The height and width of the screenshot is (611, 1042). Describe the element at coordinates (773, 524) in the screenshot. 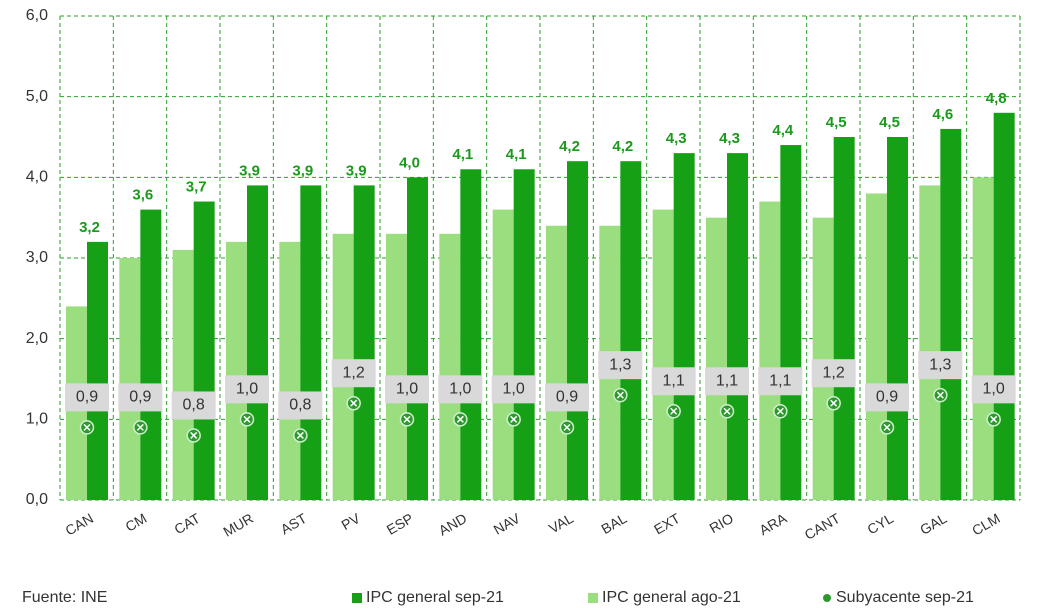

I see `x-tick-label: ARA` at that location.